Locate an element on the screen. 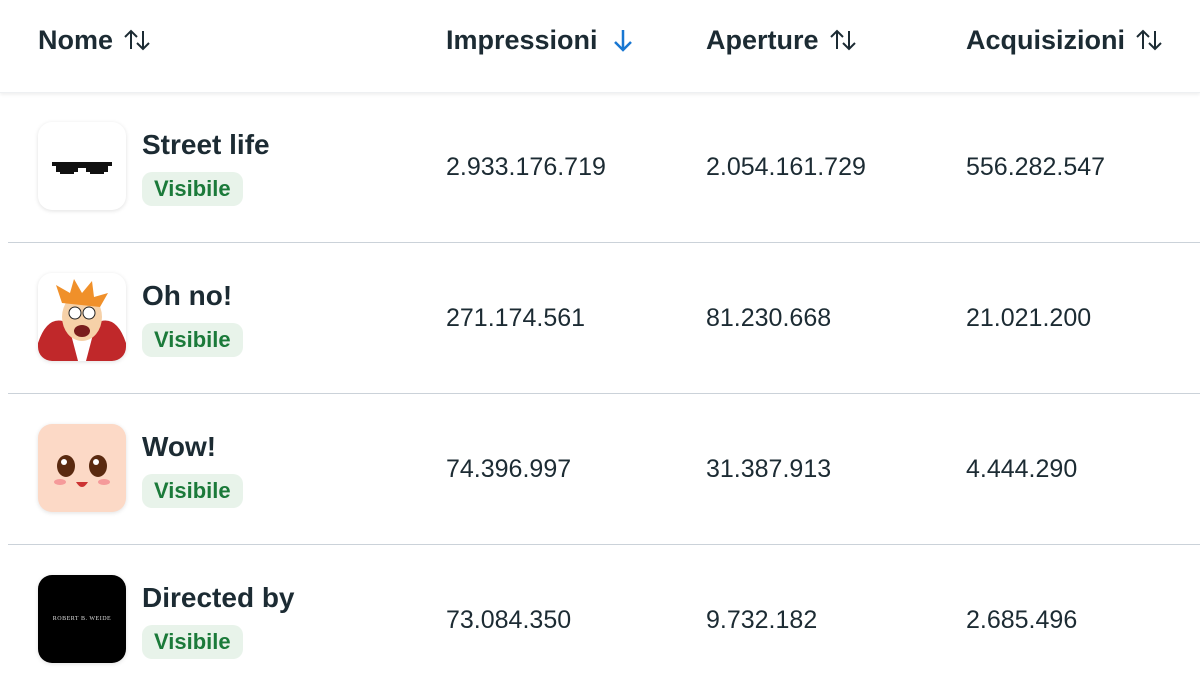 This screenshot has height=695, width=1200. sticker-icon: ROBERT B. WEIDE is located at coordinates (82, 619).